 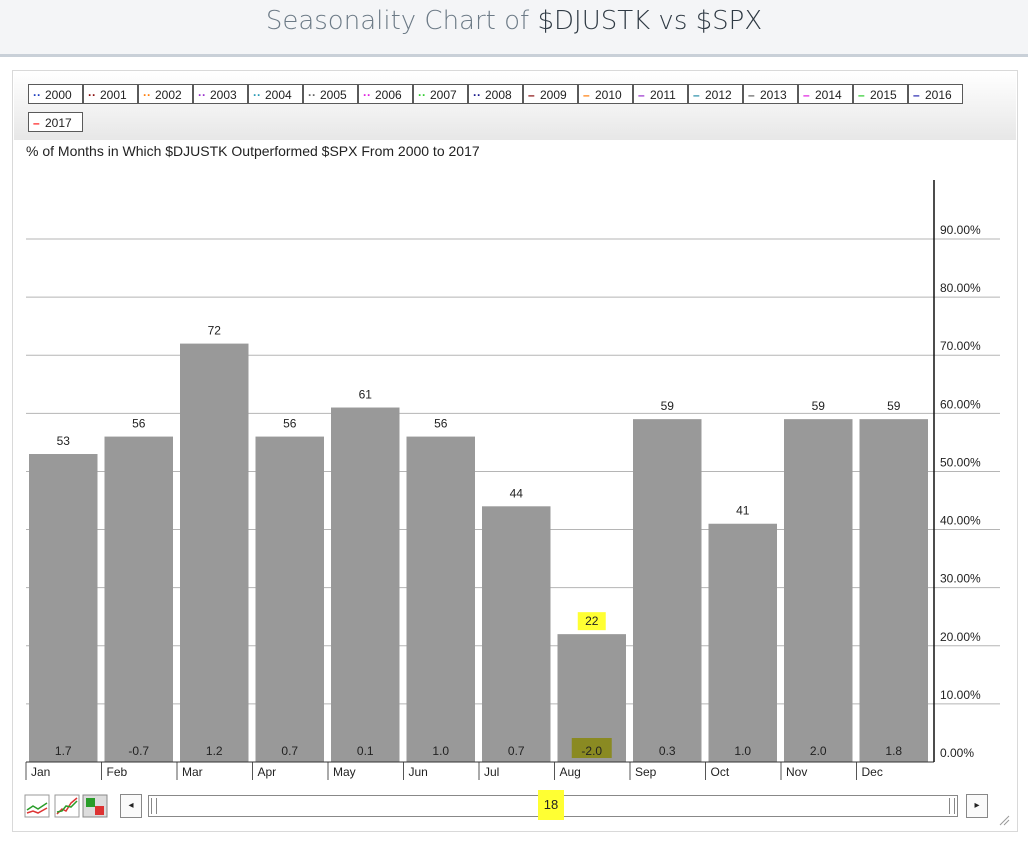 What do you see at coordinates (720, 772) in the screenshot?
I see `x-tick-label: Oct` at bounding box center [720, 772].